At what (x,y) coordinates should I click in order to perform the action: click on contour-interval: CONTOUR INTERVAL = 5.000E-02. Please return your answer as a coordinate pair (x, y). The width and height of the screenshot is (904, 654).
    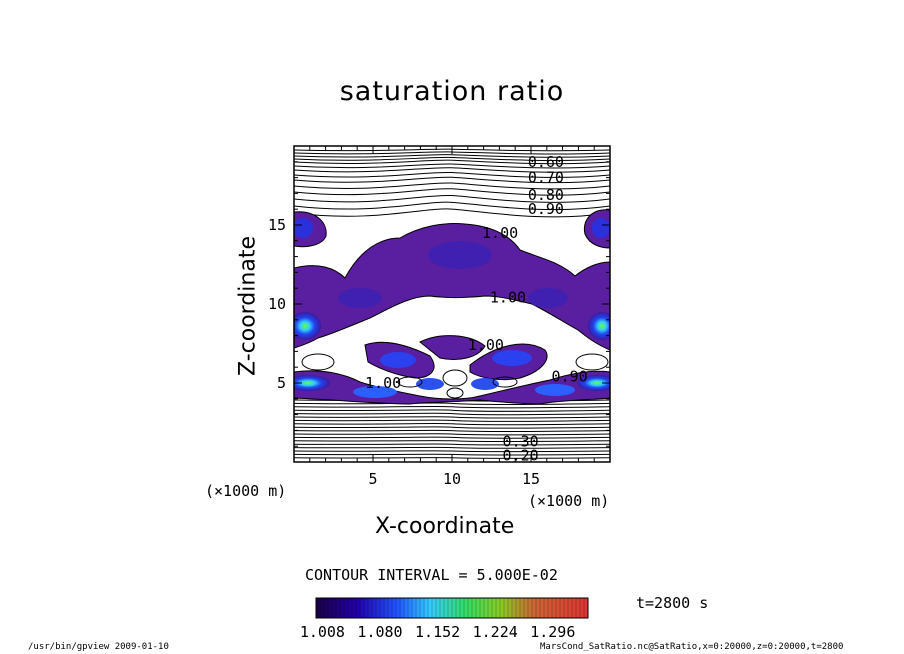
    Looking at the image, I should click on (431, 575).